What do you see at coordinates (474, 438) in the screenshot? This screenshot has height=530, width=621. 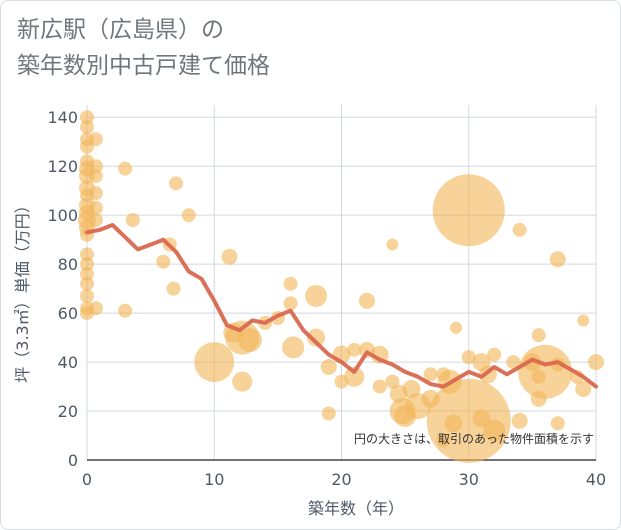 I see `size-note: 円の大きさは、取引のあった物件面積を示す` at bounding box center [474, 438].